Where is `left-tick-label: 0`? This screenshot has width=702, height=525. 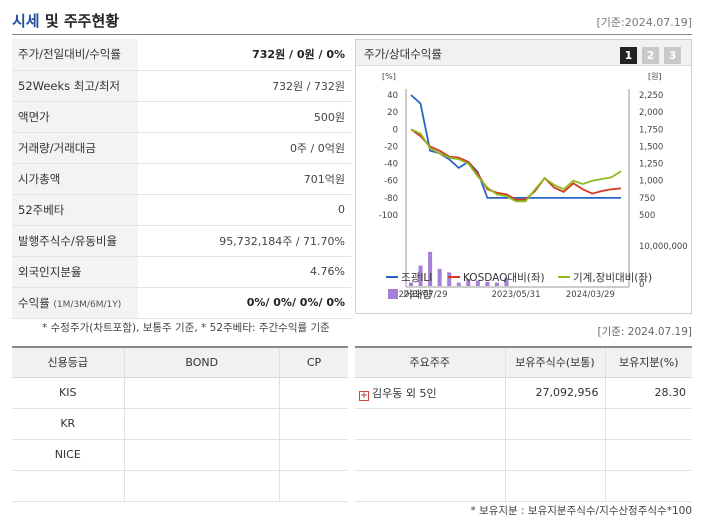
left-tick-label: 0 is located at coordinates (395, 130).